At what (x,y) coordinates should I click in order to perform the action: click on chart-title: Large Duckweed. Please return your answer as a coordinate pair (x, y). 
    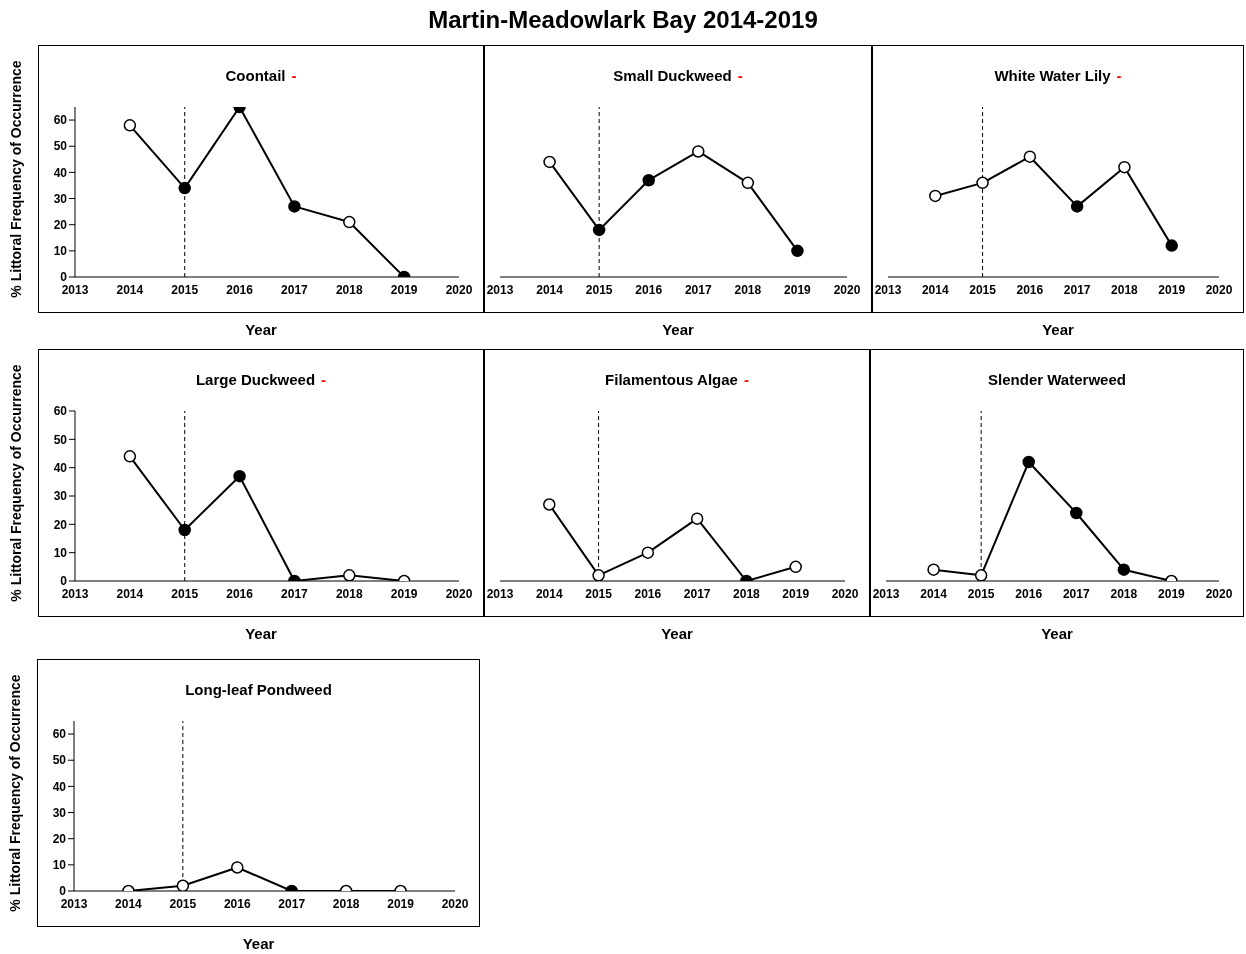
    Looking at the image, I should click on (255, 379).